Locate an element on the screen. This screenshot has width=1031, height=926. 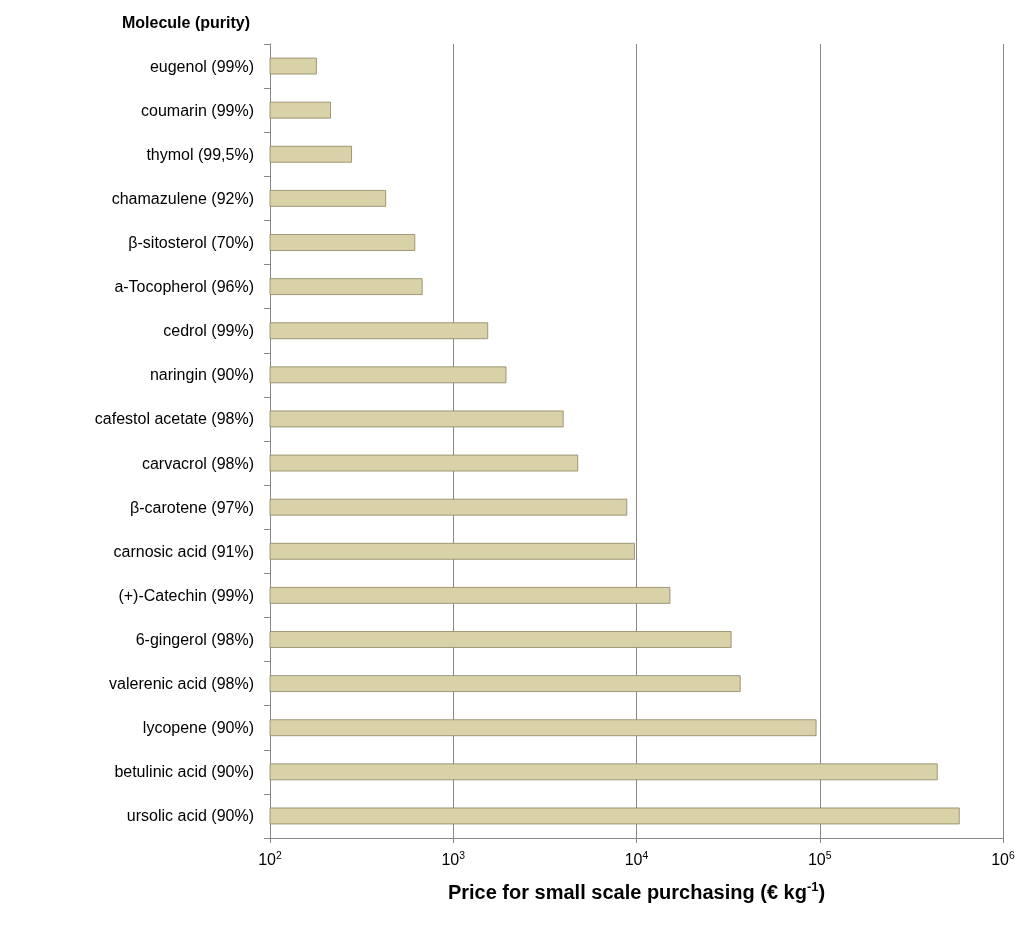
y-tick-label: β-carotene (97%) is located at coordinates (192, 507).